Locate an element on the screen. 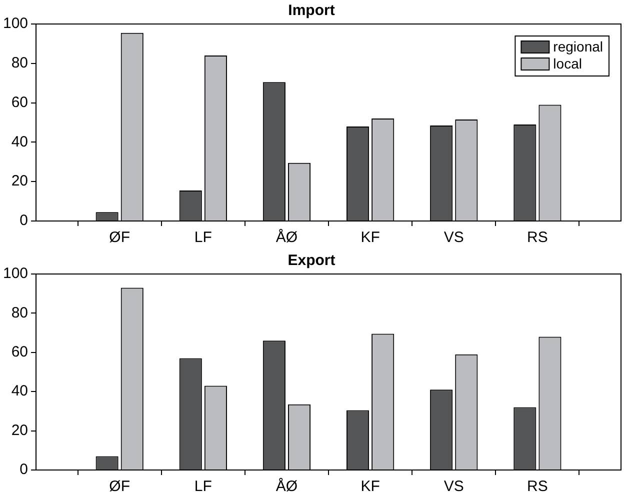  legend-label: regional is located at coordinates (578, 46).